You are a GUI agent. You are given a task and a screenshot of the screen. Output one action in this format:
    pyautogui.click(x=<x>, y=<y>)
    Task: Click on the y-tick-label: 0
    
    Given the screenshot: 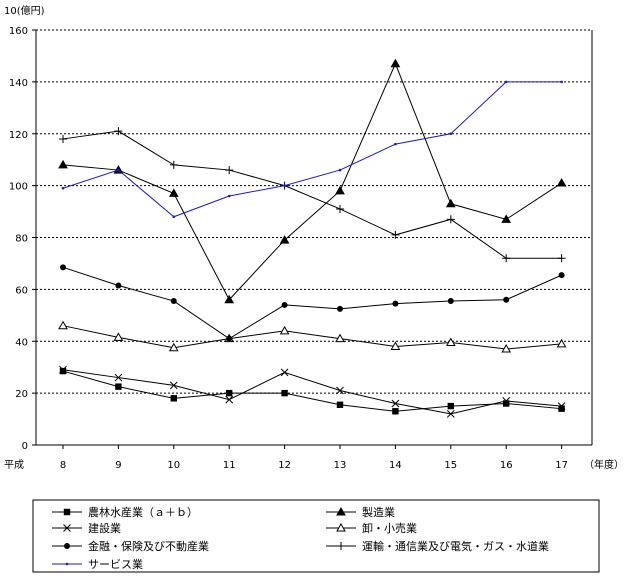 What is the action you would take?
    pyautogui.click(x=25, y=446)
    